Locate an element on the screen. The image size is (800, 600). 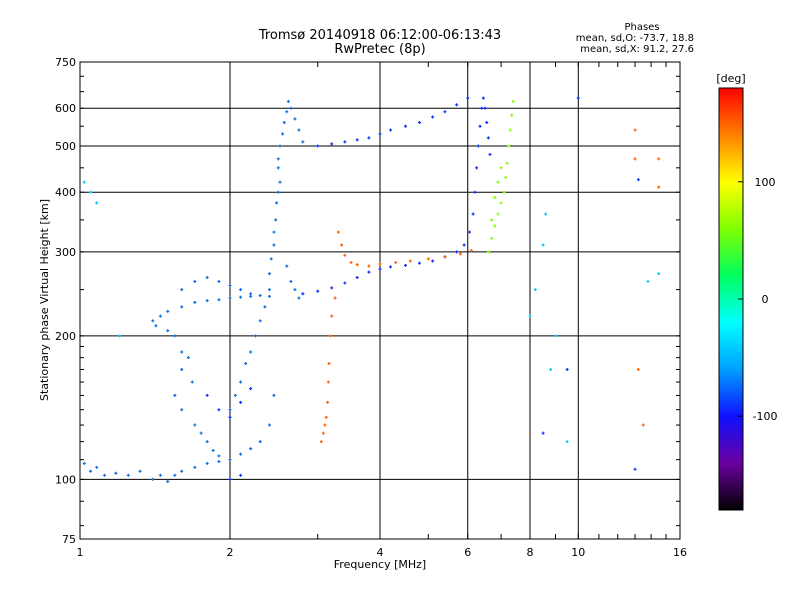
y-axis-label: Stationary phase Virtual Height [km] is located at coordinates (44, 300).